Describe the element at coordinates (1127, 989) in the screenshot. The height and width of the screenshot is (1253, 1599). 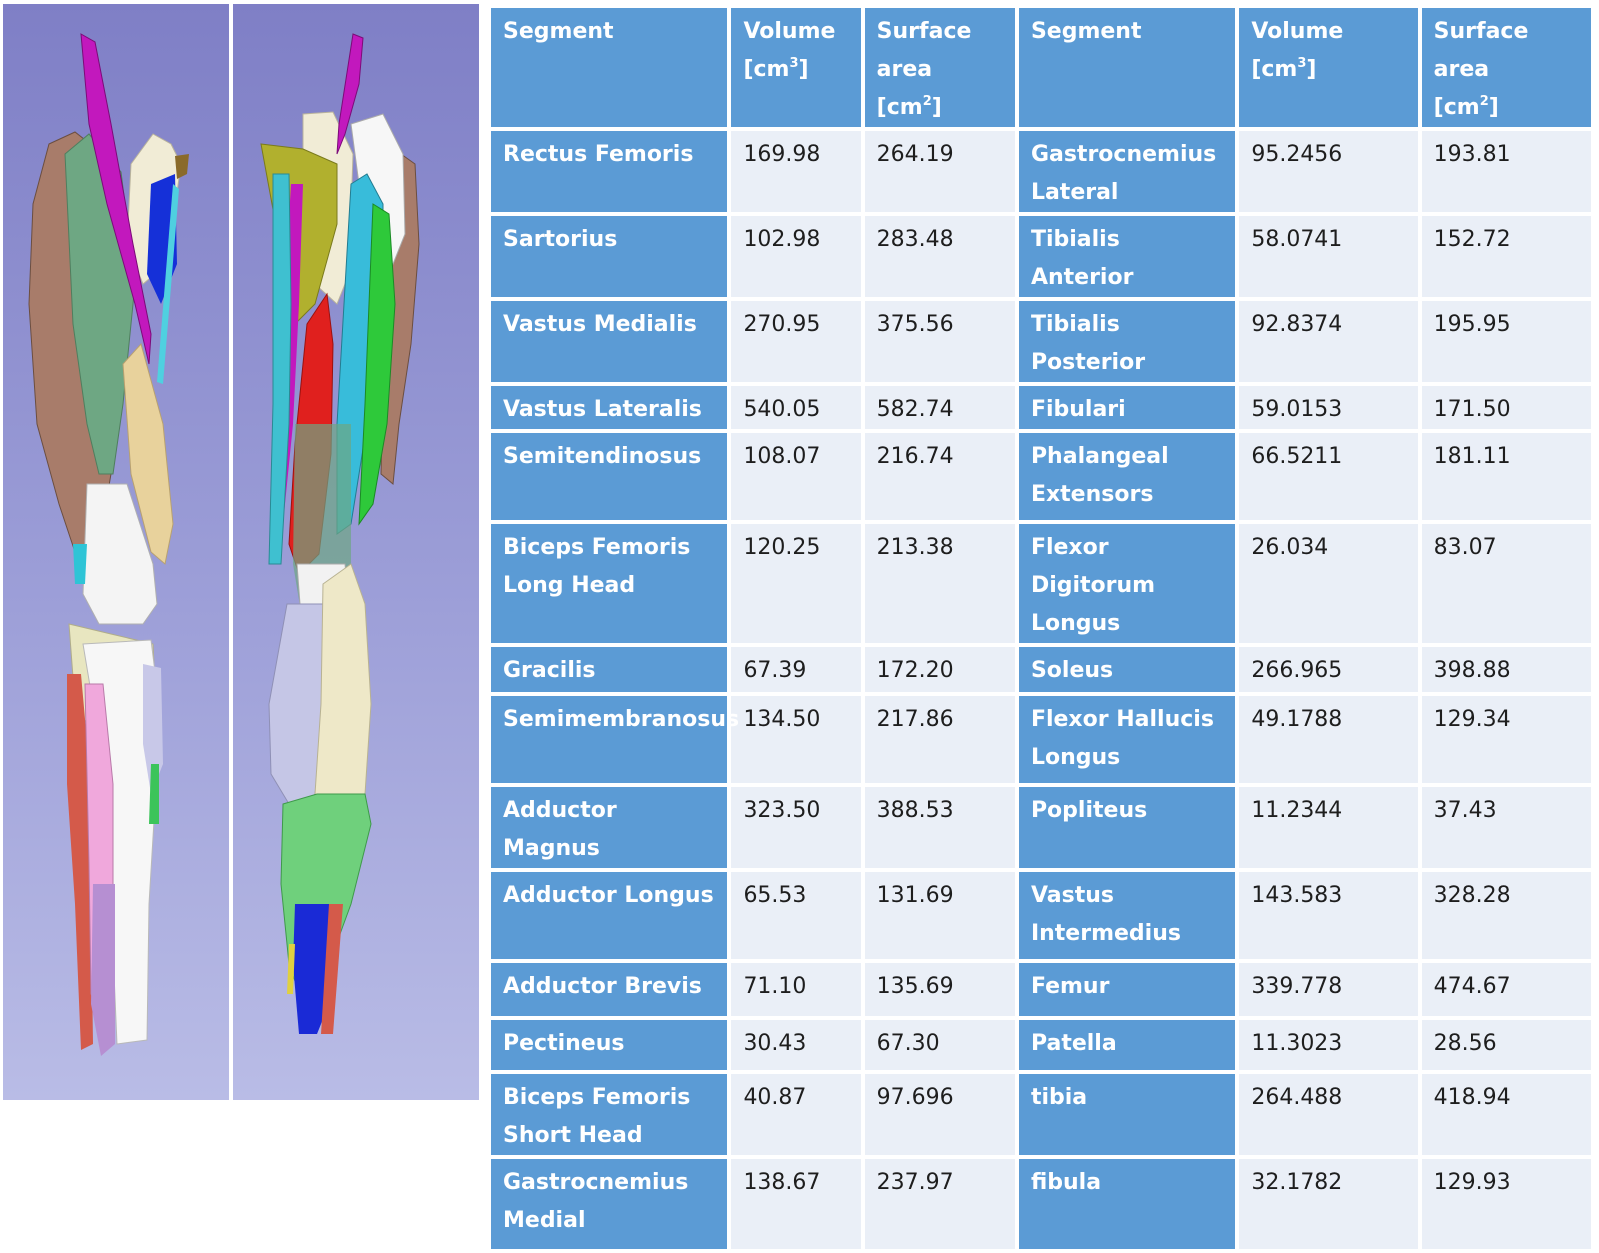
I see `segment-name: Femur` at that location.